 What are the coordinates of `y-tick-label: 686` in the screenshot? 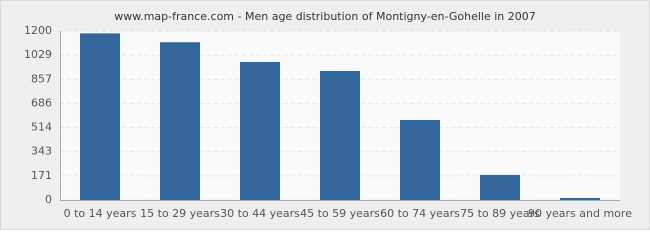 It's located at (41, 102).